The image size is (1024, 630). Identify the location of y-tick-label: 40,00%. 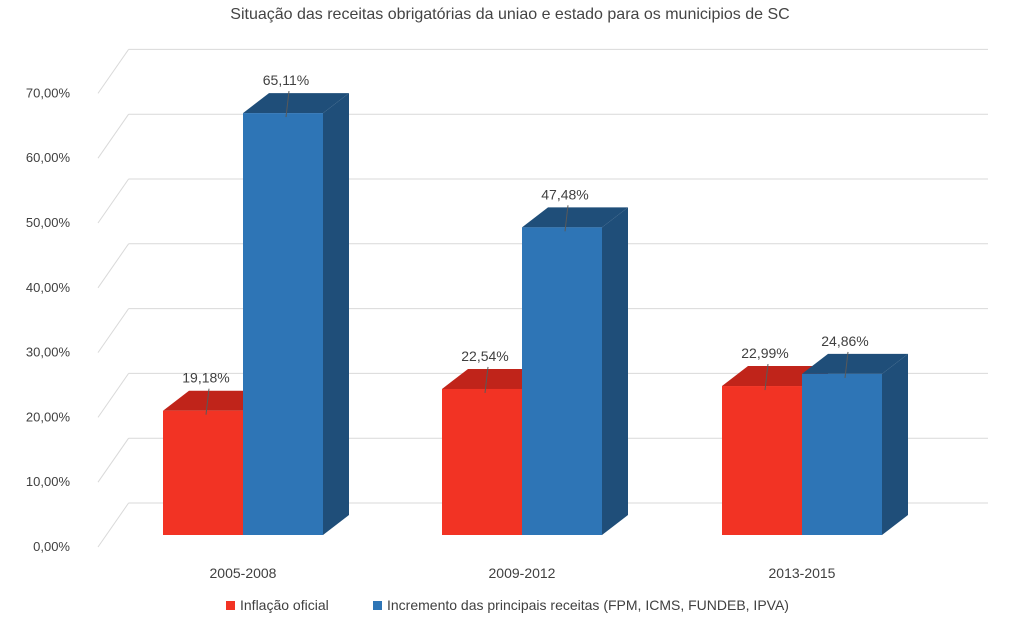
(48, 287).